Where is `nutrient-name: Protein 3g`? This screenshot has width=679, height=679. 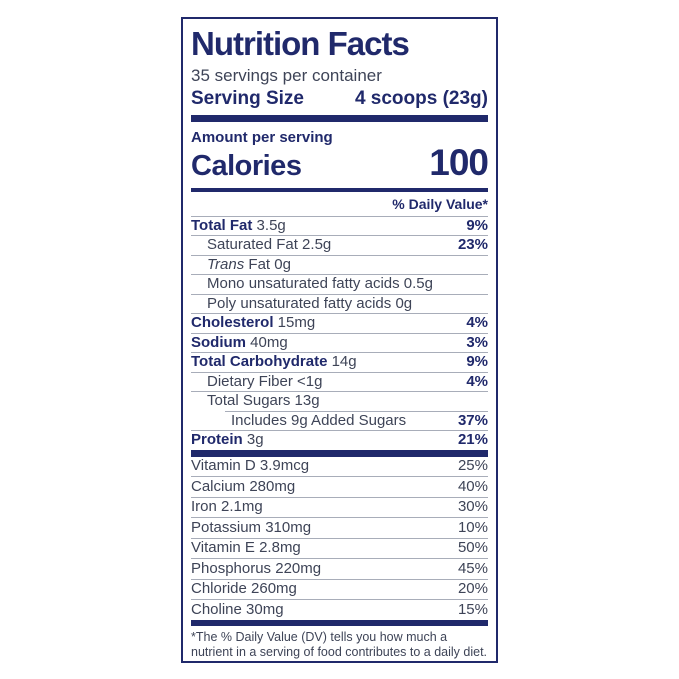
nutrient-name: Protein 3g is located at coordinates (227, 440).